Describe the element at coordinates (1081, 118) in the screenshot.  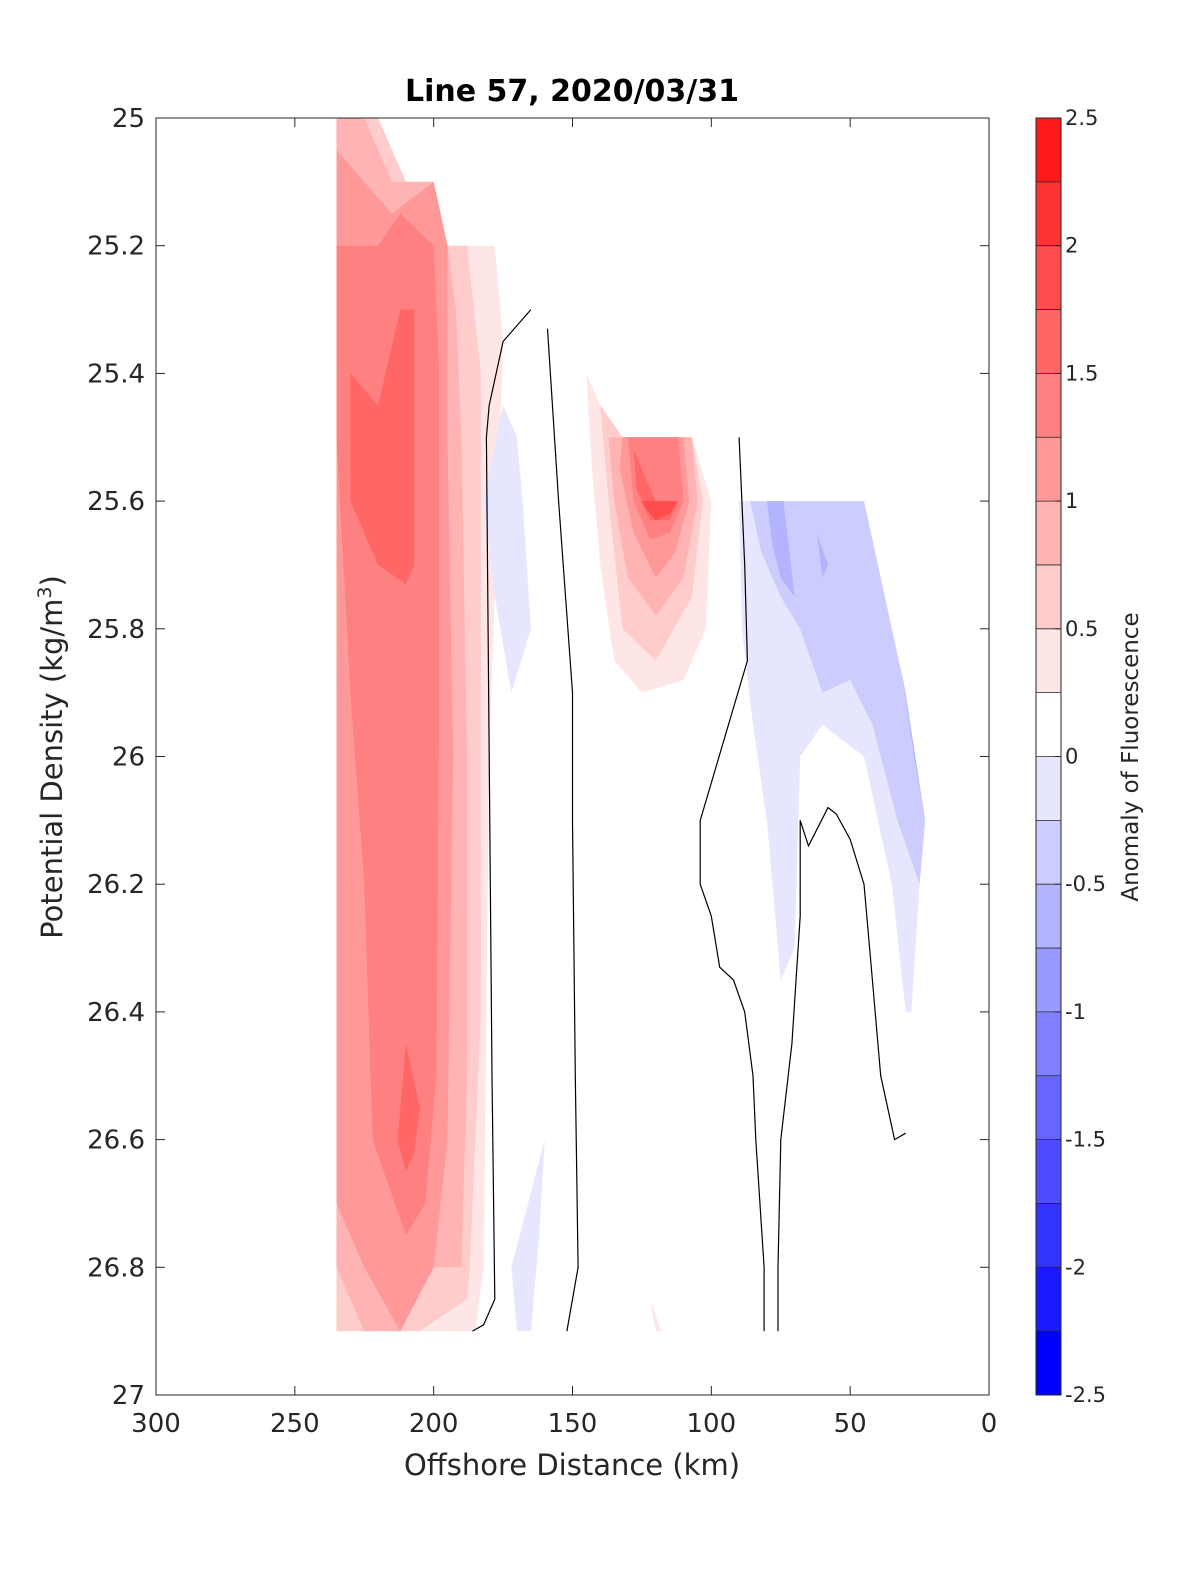
I see `colorbar-tick-label-10: 2.5` at that location.